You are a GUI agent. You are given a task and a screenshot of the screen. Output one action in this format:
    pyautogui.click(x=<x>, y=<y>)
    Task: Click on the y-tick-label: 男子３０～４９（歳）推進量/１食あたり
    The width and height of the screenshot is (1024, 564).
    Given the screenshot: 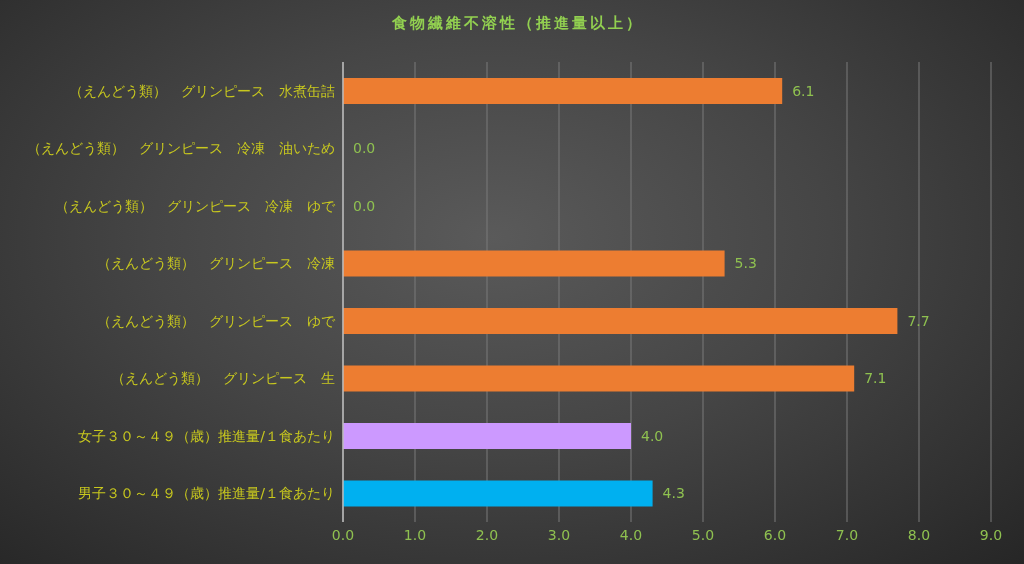 What is the action you would take?
    pyautogui.click(x=206, y=493)
    